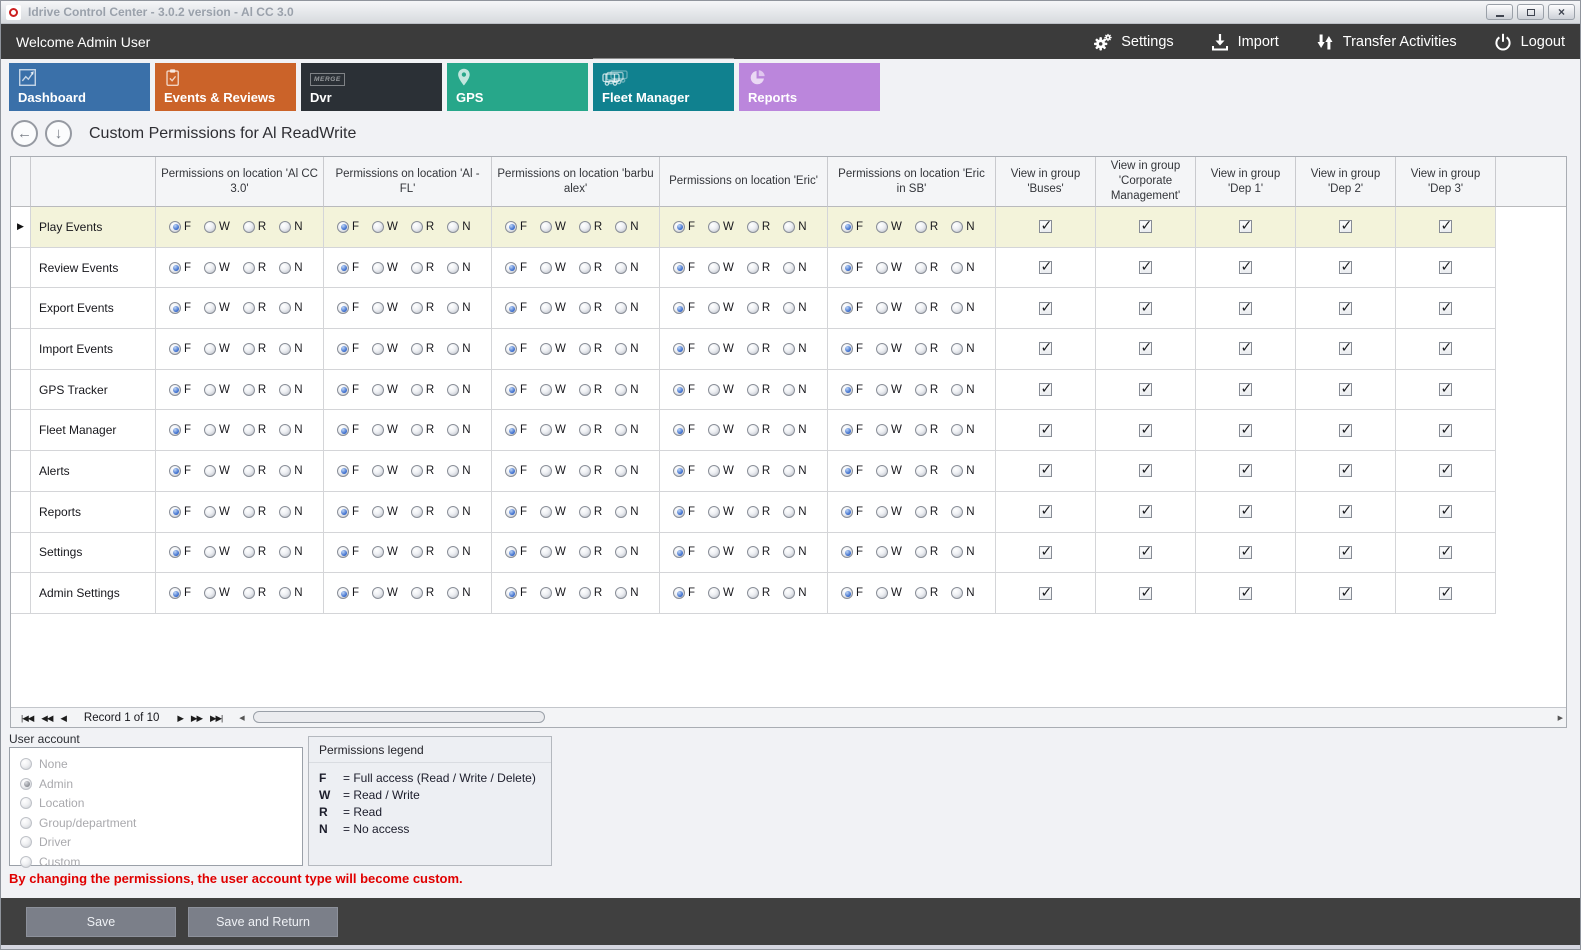  What do you see at coordinates (180, 717) in the screenshot?
I see `next-record-button: ▶` at bounding box center [180, 717].